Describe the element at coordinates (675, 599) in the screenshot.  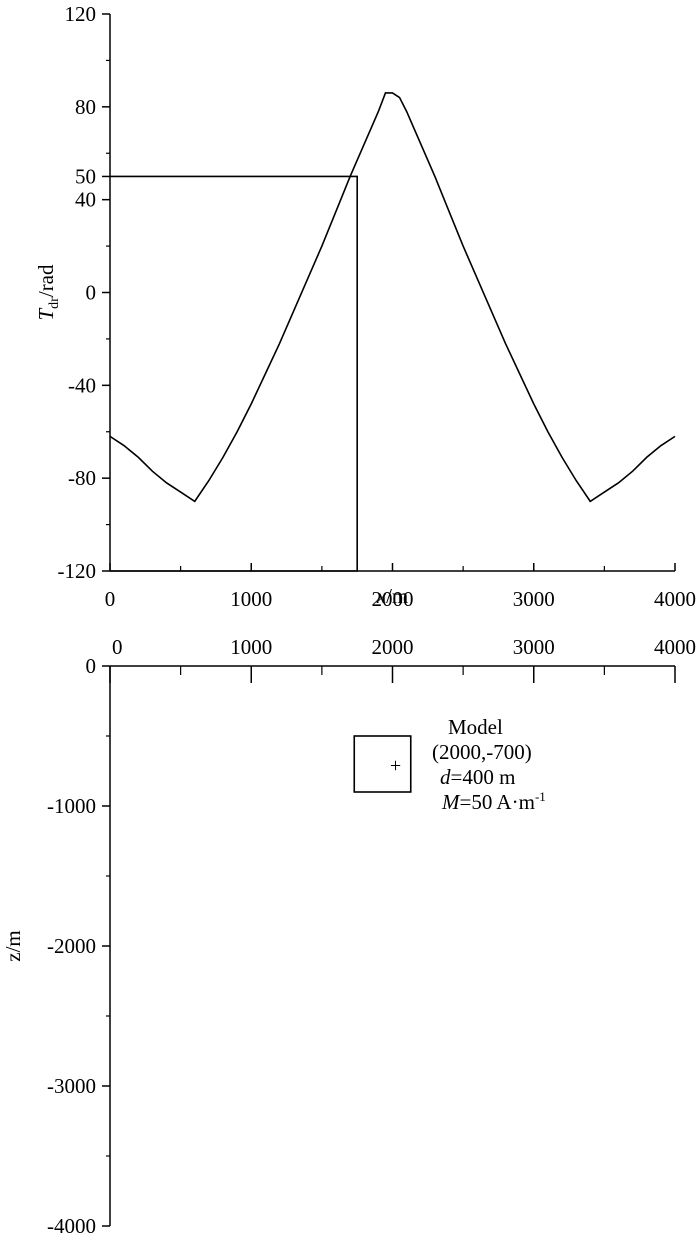
I see `top-x-tick-label: 4000` at that location.